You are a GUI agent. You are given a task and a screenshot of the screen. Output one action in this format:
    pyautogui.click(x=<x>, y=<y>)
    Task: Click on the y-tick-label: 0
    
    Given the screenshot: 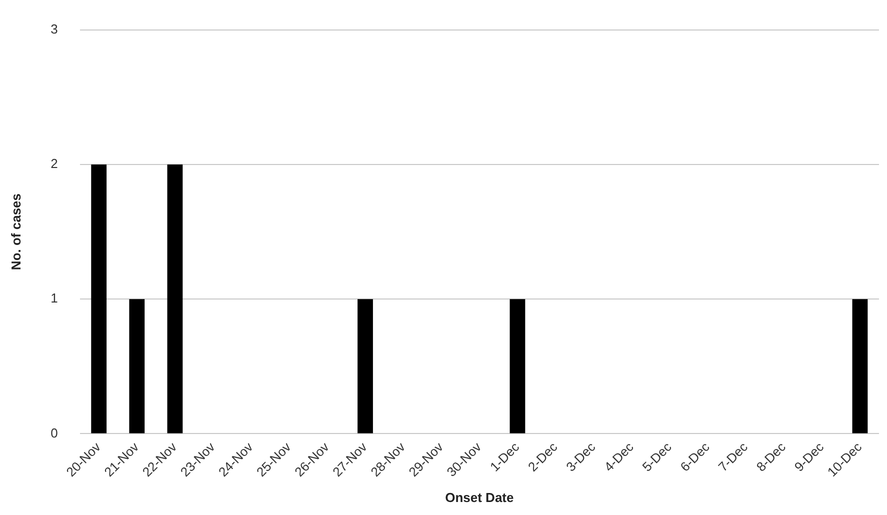 What is the action you would take?
    pyautogui.click(x=54, y=432)
    